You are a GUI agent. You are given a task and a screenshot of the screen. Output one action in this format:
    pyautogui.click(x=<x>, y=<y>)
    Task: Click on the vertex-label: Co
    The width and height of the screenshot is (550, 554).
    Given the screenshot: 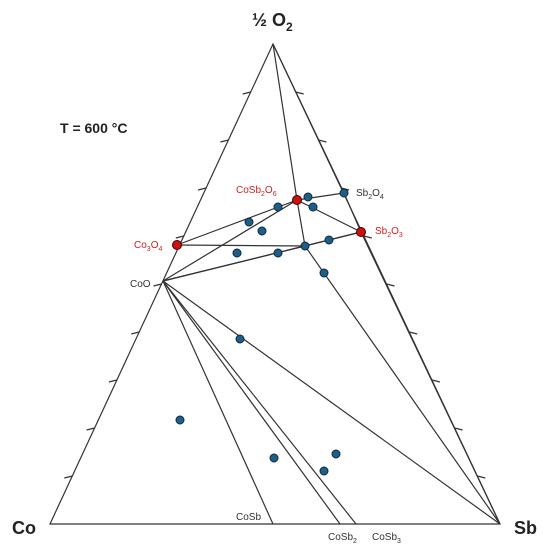 What is the action you would take?
    pyautogui.click(x=24, y=528)
    